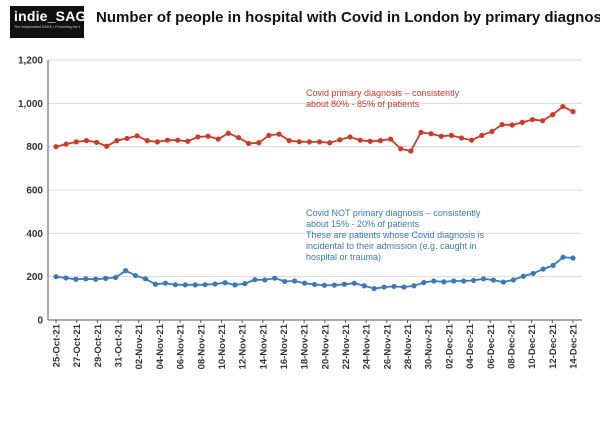 The width and height of the screenshot is (600, 426). I want to click on y-tick-label: 600, so click(34, 191).